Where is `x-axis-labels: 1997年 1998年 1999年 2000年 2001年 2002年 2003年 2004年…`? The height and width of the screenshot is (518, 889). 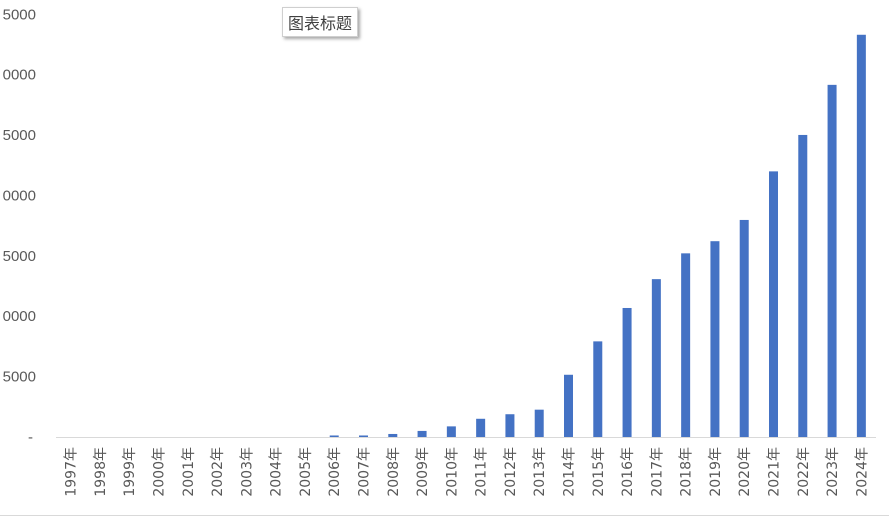
x-axis-labels: 1997年 1998年 1999年 2000年 2001年 2002年 2003年 2004年… is located at coordinates (467, 472).